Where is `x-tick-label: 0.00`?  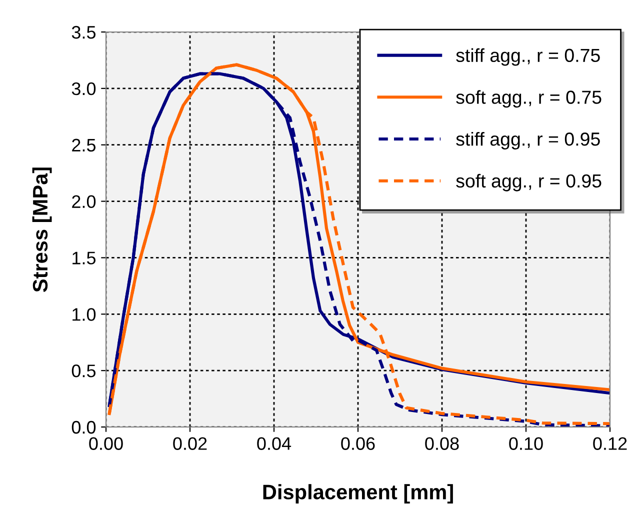
x-tick-label: 0.00 is located at coordinates (106, 443).